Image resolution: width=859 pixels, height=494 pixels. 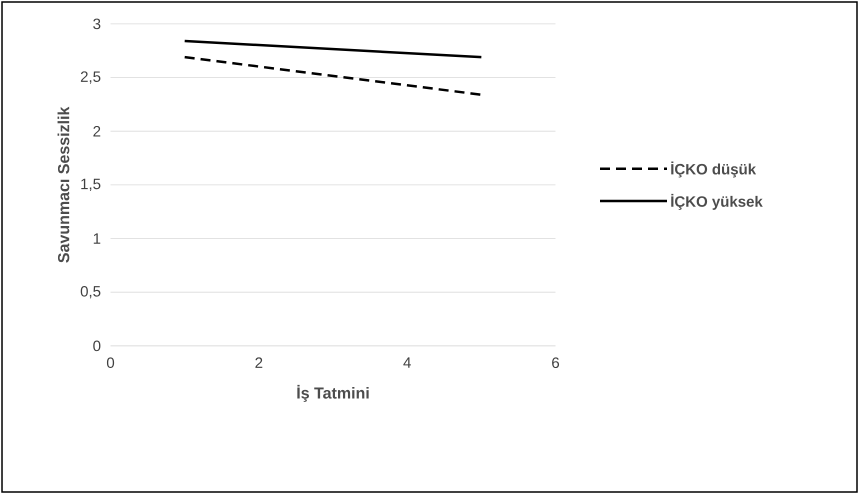 What do you see at coordinates (97, 238) in the screenshot?
I see `y-tick-label: 1` at bounding box center [97, 238].